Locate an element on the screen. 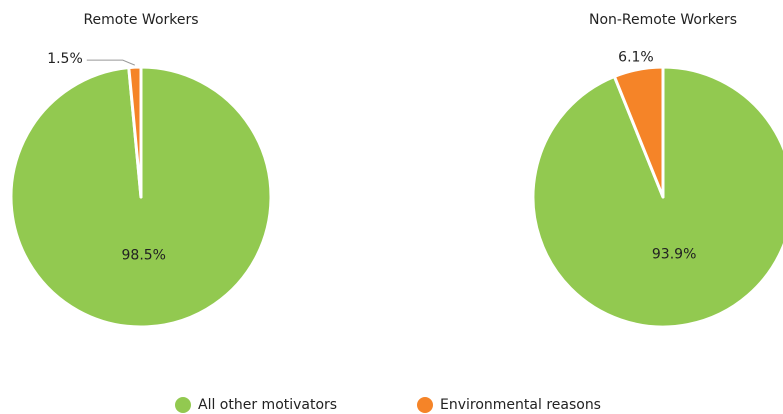  legend-label: All other motivators is located at coordinates (267, 405).